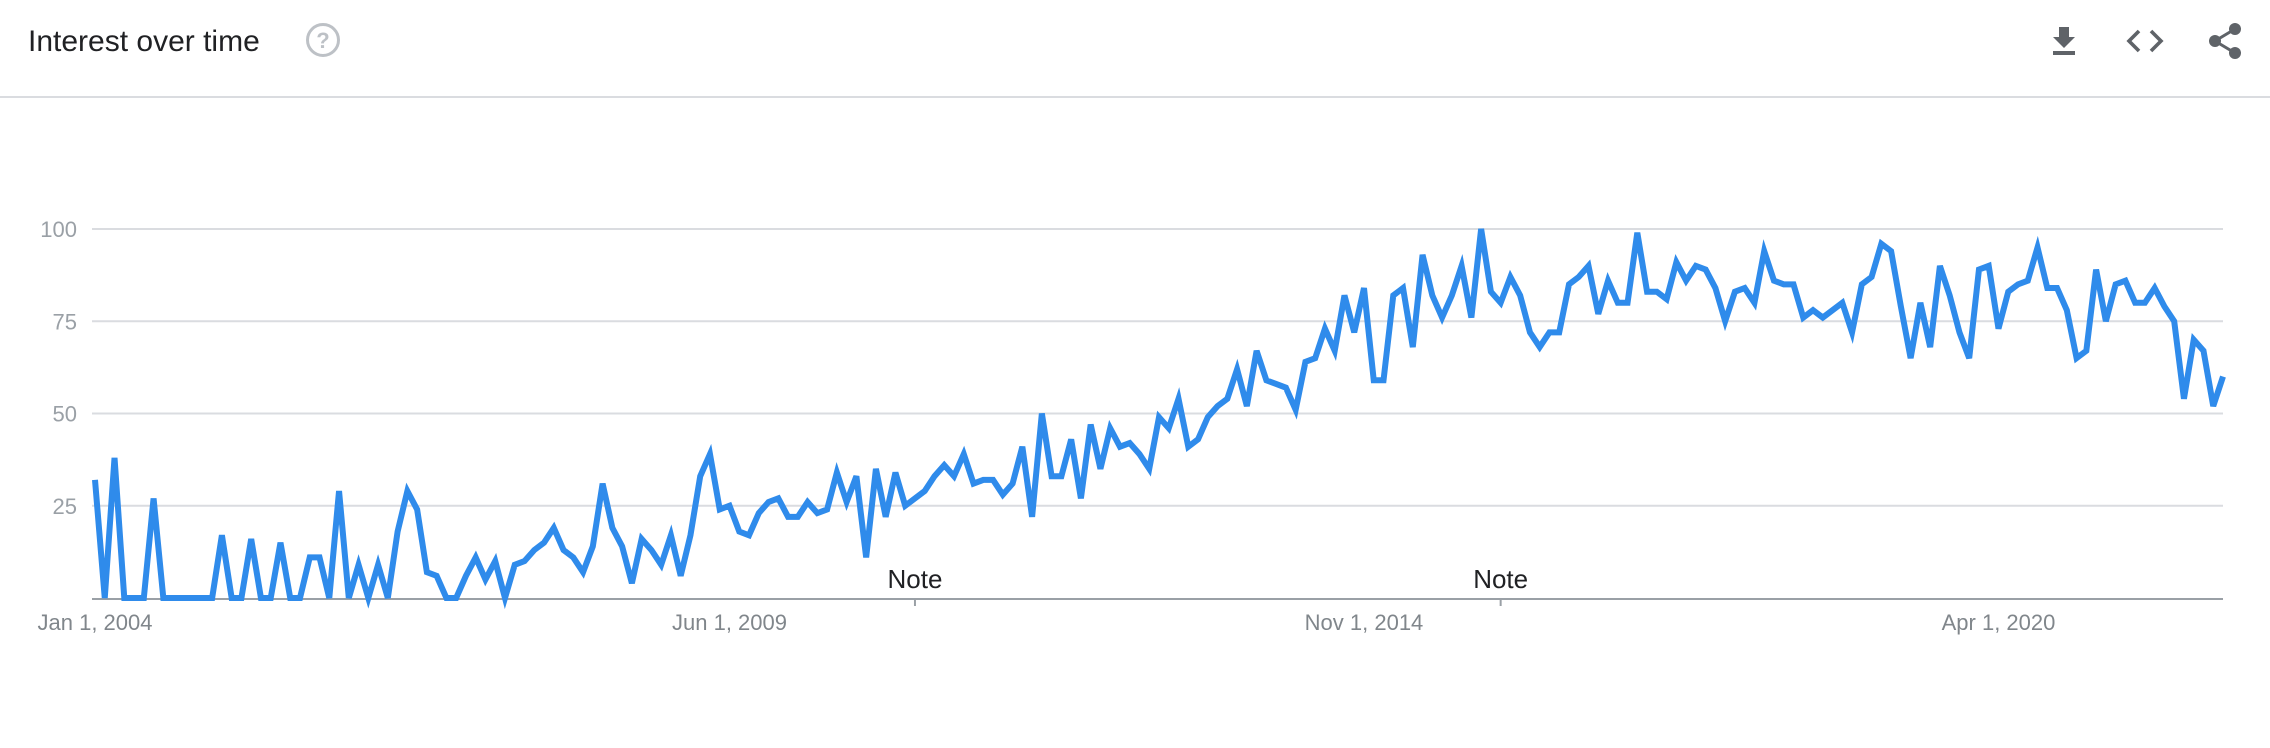 The width and height of the screenshot is (2270, 748). I want to click on help-circle-icon: ?, so click(323, 40).